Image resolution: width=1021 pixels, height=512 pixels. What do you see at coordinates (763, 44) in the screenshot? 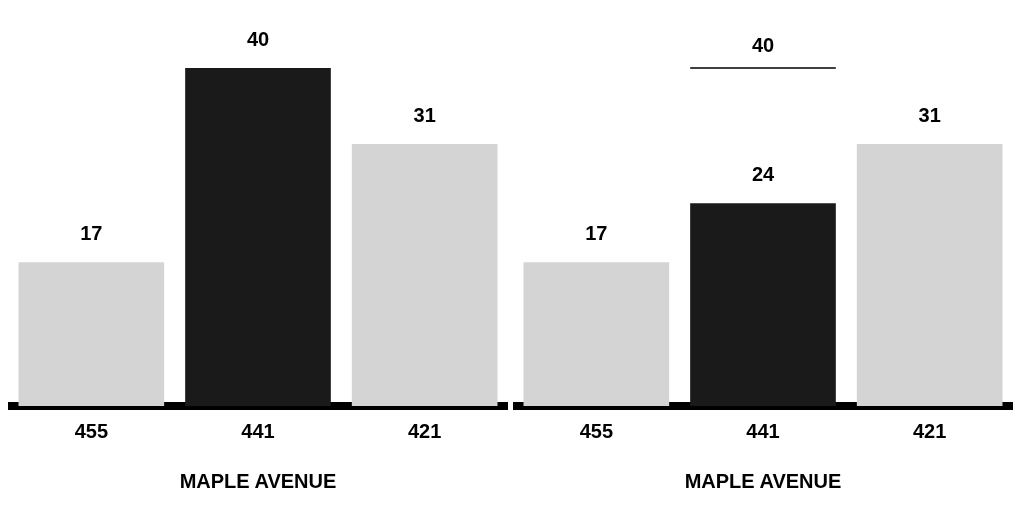
I see `annotation: 40` at bounding box center [763, 44].